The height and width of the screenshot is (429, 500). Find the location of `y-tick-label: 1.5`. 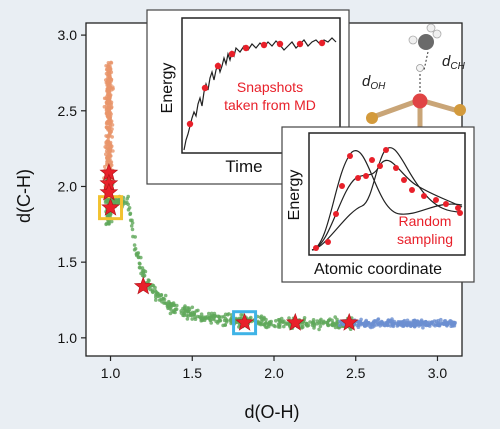

y-tick-label: 1.5 is located at coordinates (68, 262).